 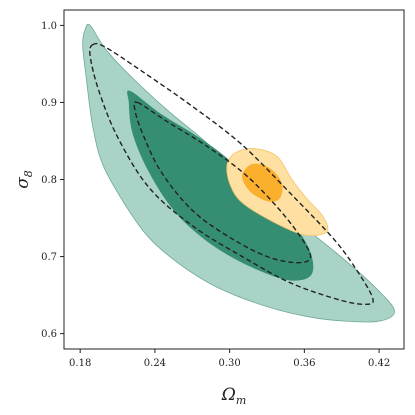 What do you see at coordinates (49, 334) in the screenshot?
I see `y-tick-label: 0.6` at bounding box center [49, 334].